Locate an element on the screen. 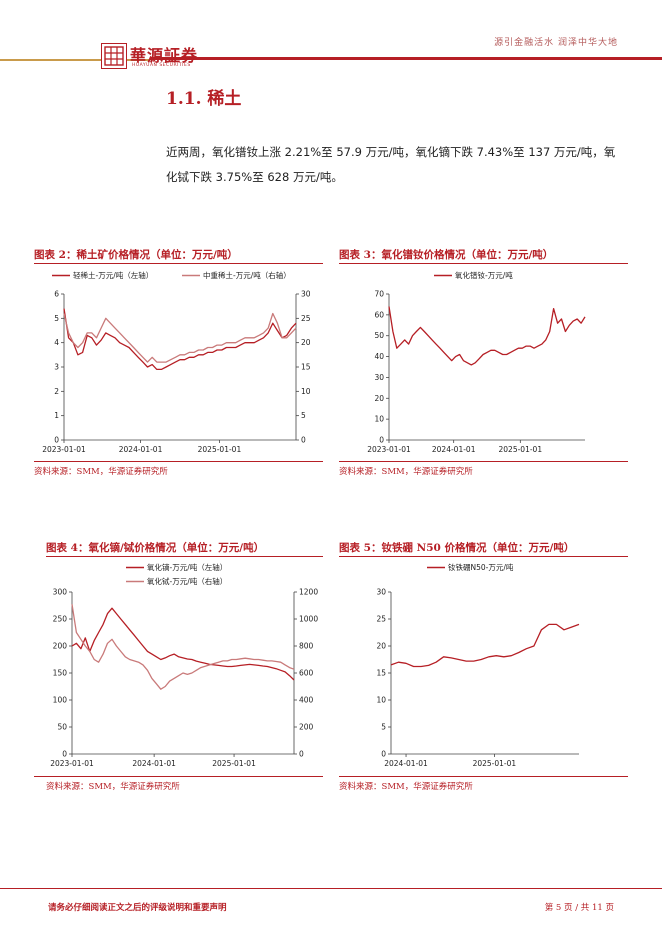 This screenshot has width=662, height=936. figure-5-rule is located at coordinates (483, 556).